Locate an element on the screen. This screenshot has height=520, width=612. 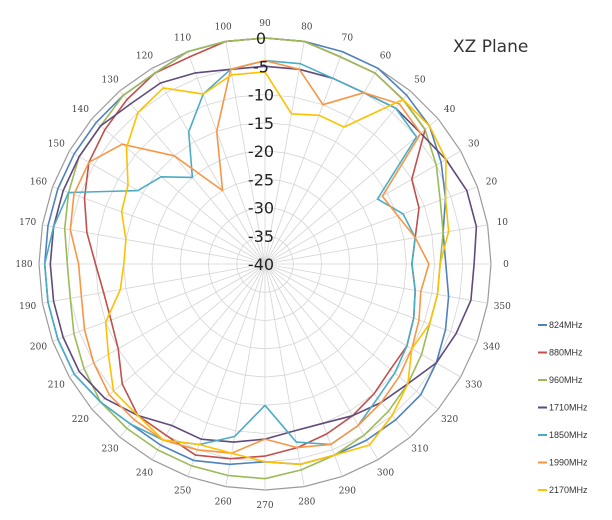
angle-label: 310 is located at coordinates (419, 450).